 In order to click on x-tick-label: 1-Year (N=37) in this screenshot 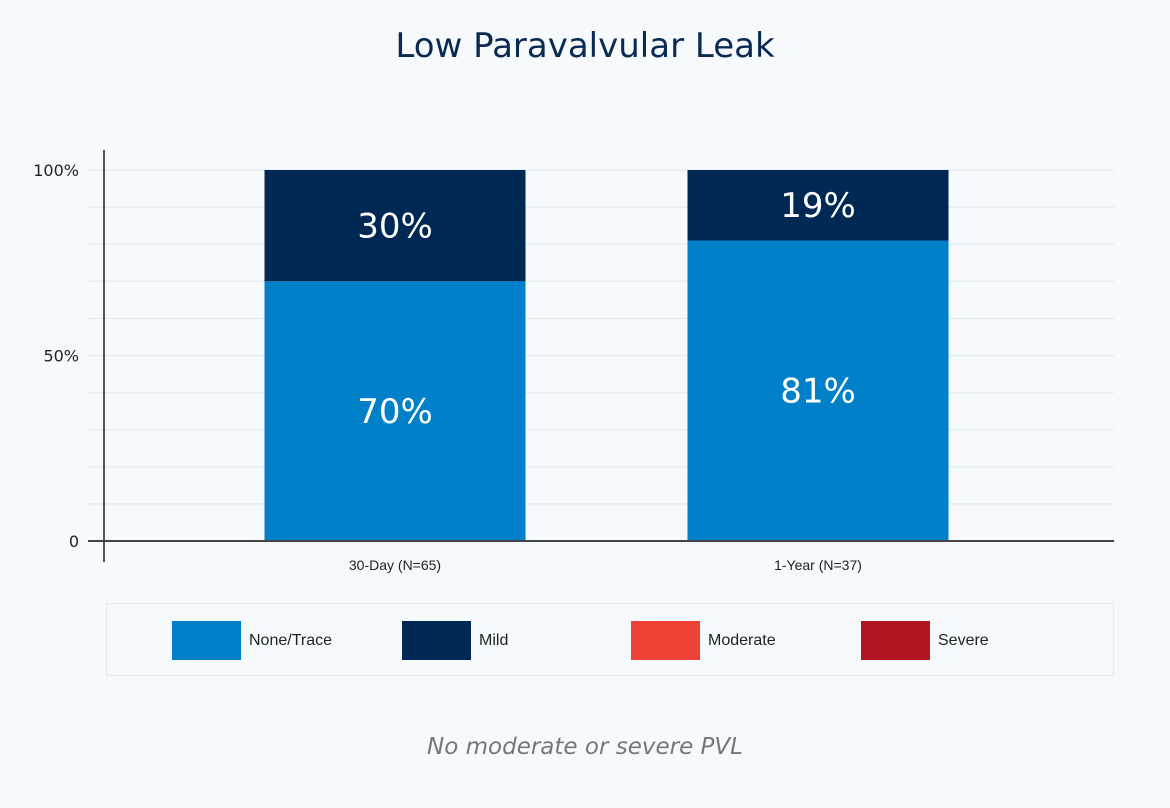, I will do `click(818, 565)`.